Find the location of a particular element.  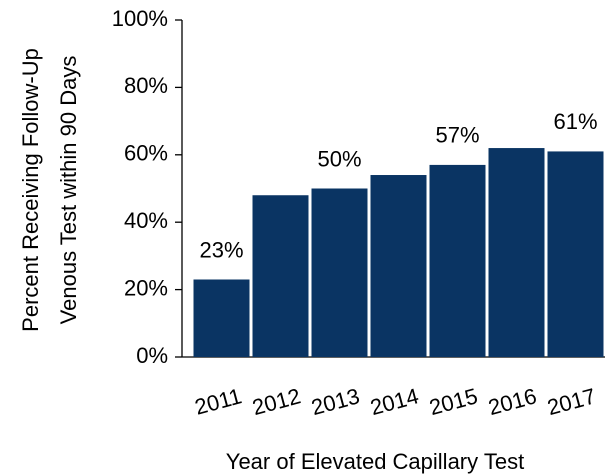

data-label: 61% is located at coordinates (575, 121).